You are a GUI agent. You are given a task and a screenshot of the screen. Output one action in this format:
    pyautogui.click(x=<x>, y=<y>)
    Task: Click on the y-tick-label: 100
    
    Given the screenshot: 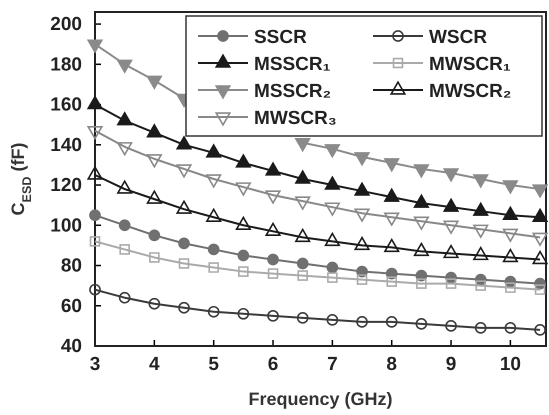 What is the action you would take?
    pyautogui.click(x=66, y=225)
    